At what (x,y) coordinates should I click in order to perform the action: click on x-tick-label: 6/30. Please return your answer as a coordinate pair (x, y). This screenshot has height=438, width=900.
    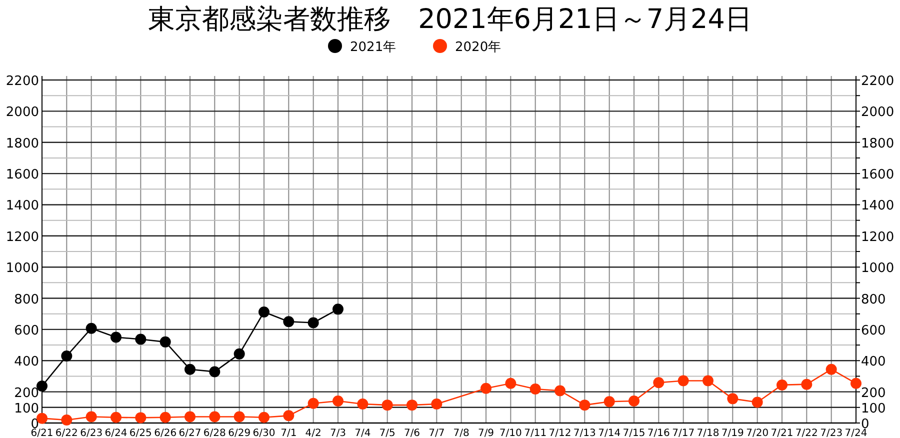
    Looking at the image, I should click on (264, 433).